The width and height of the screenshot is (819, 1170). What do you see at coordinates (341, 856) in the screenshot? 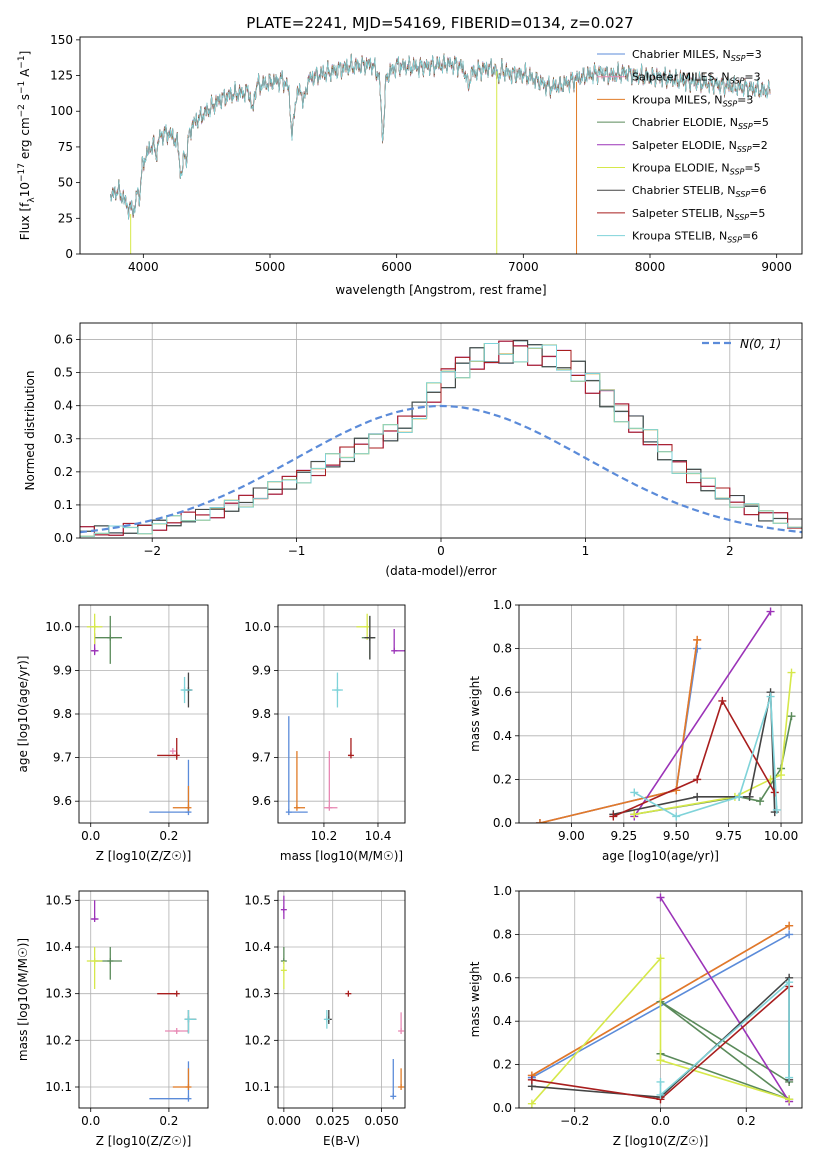
I see `x-axis-label: mass [log10(M/M☉)]` at bounding box center [341, 856].